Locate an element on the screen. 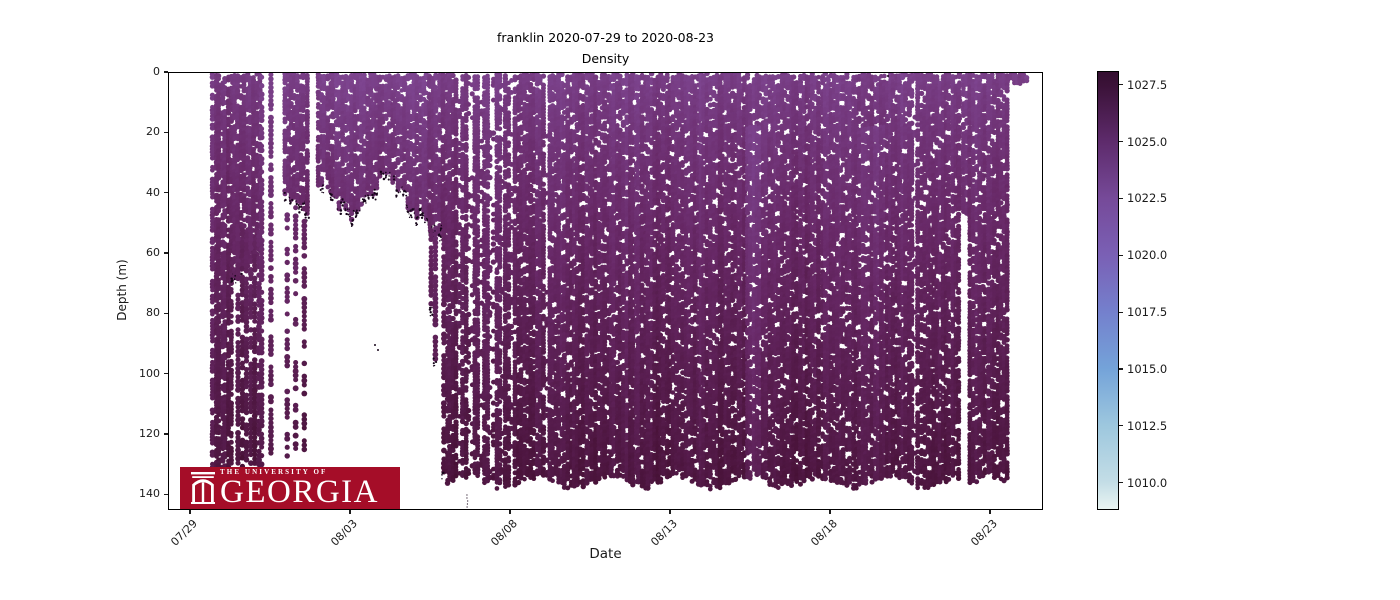 Image resolution: width=1400 pixels, height=600 pixels. y-tick-label: 120 is located at coordinates (149, 433).